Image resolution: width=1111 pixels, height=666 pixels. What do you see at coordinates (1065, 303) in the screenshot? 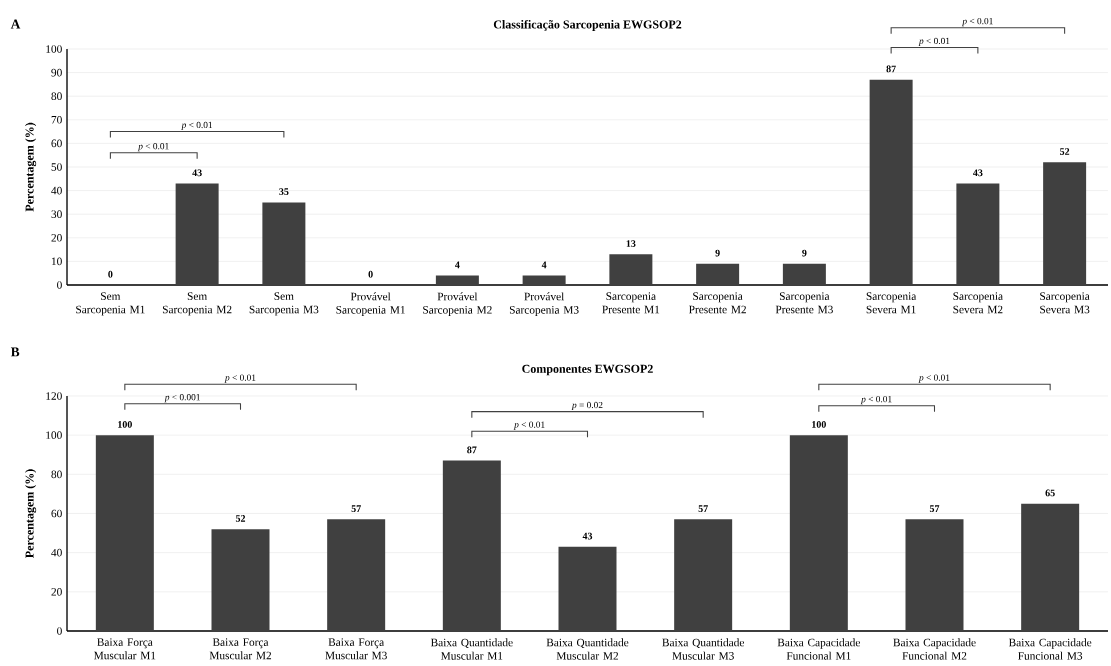
I see `x-tick-label: Sarcopenia Severa M3` at bounding box center [1065, 303].